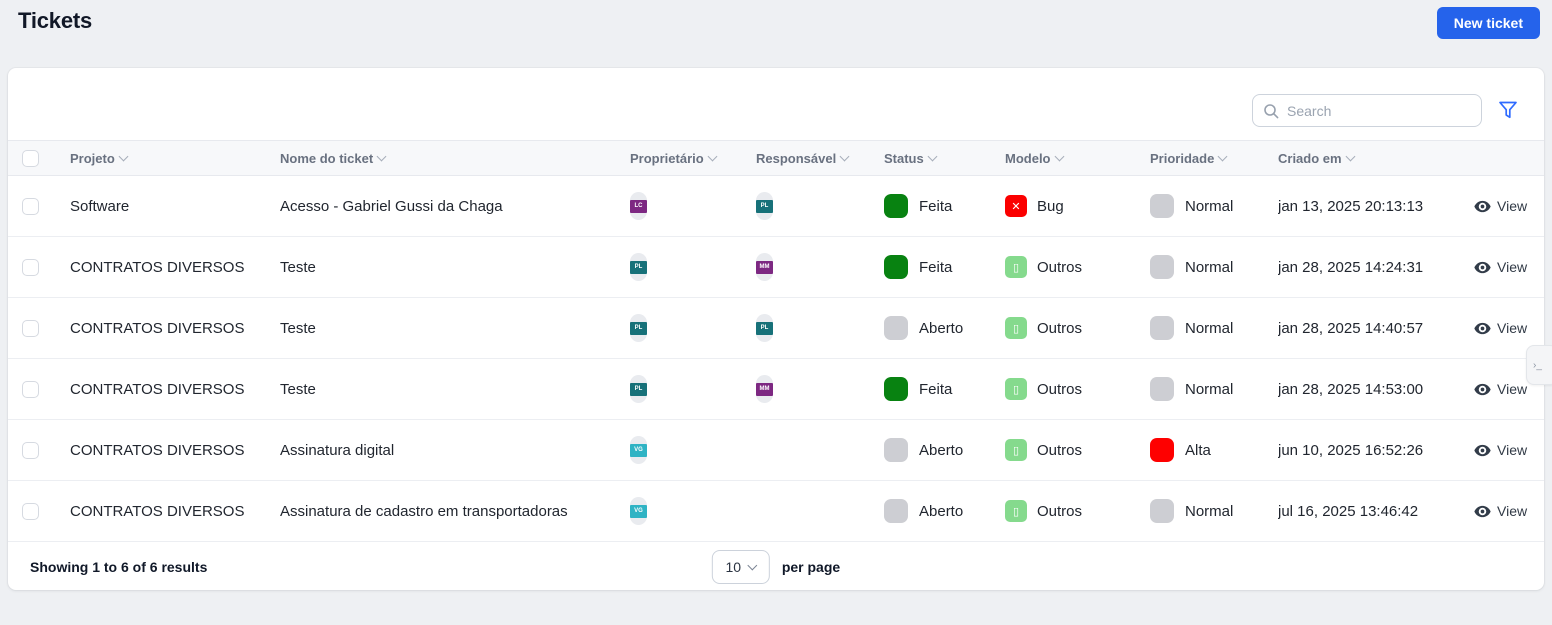 The image size is (1552, 625). What do you see at coordinates (820, 328) in the screenshot?
I see `cell-responsavel: PL` at bounding box center [820, 328].